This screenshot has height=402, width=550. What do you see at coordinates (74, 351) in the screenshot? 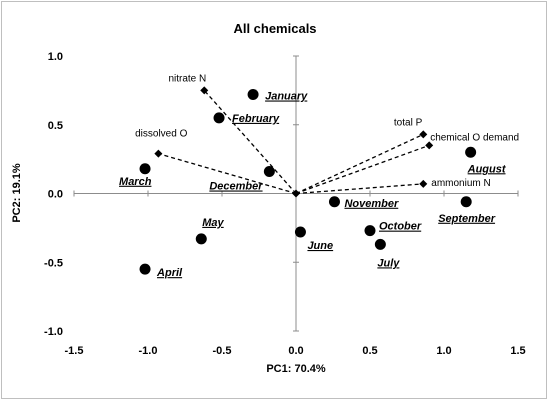
I see `x-tick-label: -1.5` at bounding box center [74, 351].